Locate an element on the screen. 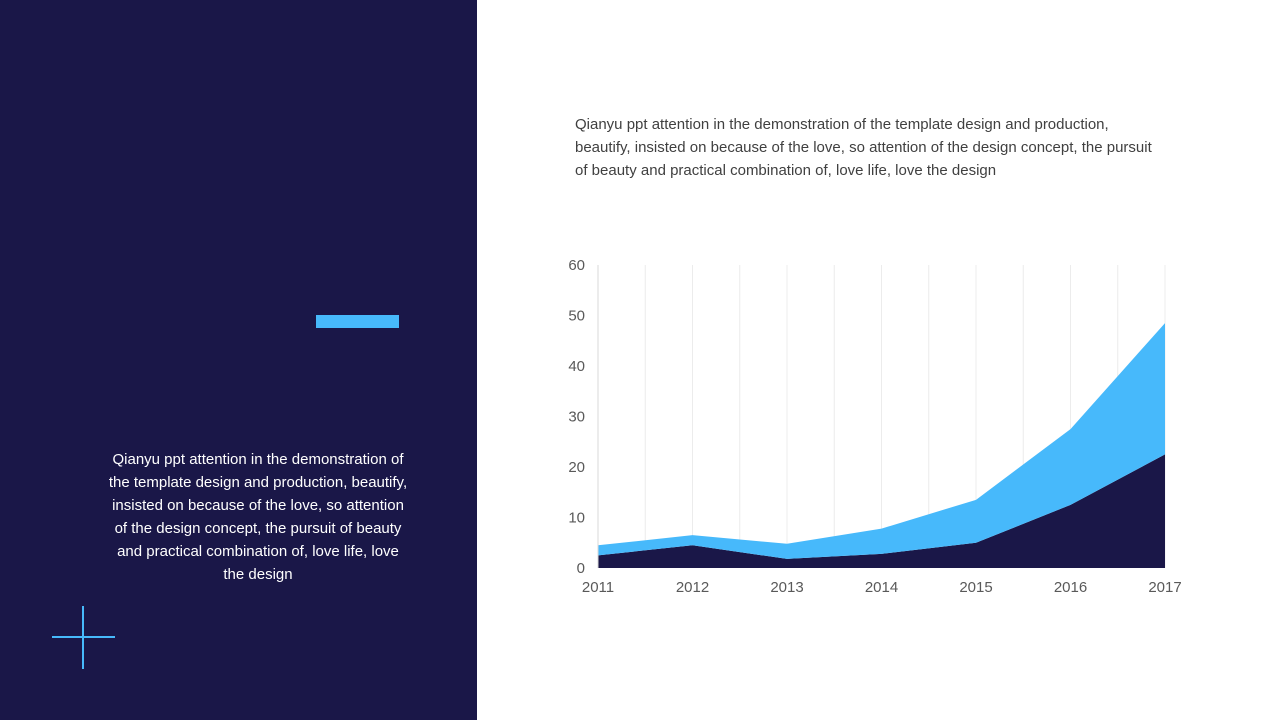  x-tick-label: 2014 is located at coordinates (881, 587).